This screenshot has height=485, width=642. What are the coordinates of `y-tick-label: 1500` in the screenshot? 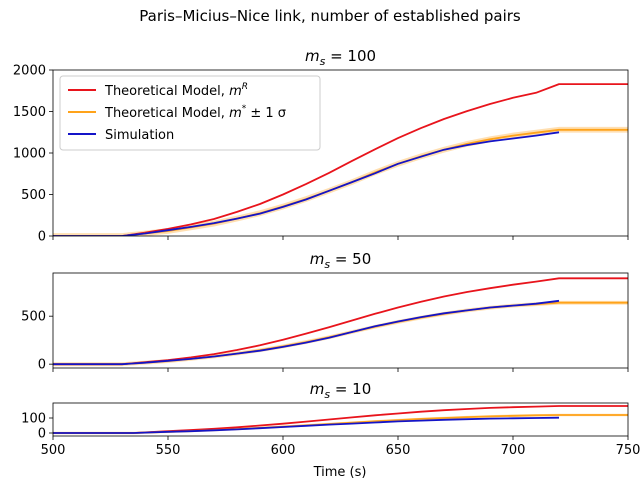 It's located at (29, 112).